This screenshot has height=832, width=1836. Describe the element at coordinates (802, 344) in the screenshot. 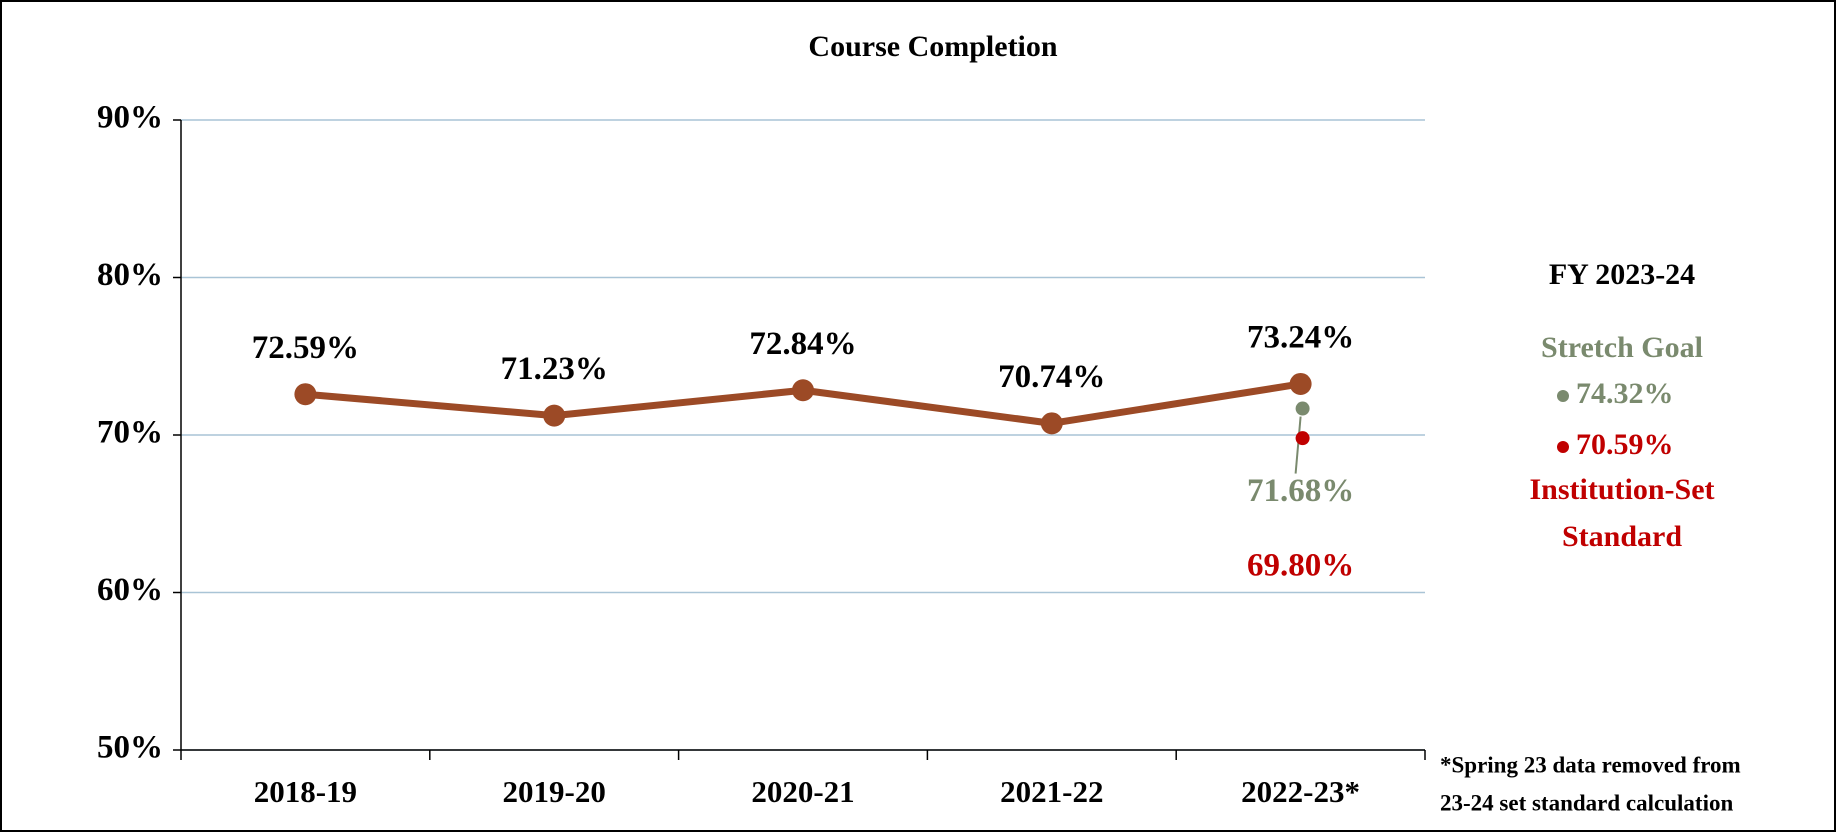

I see `value-label: 72.84%` at that location.